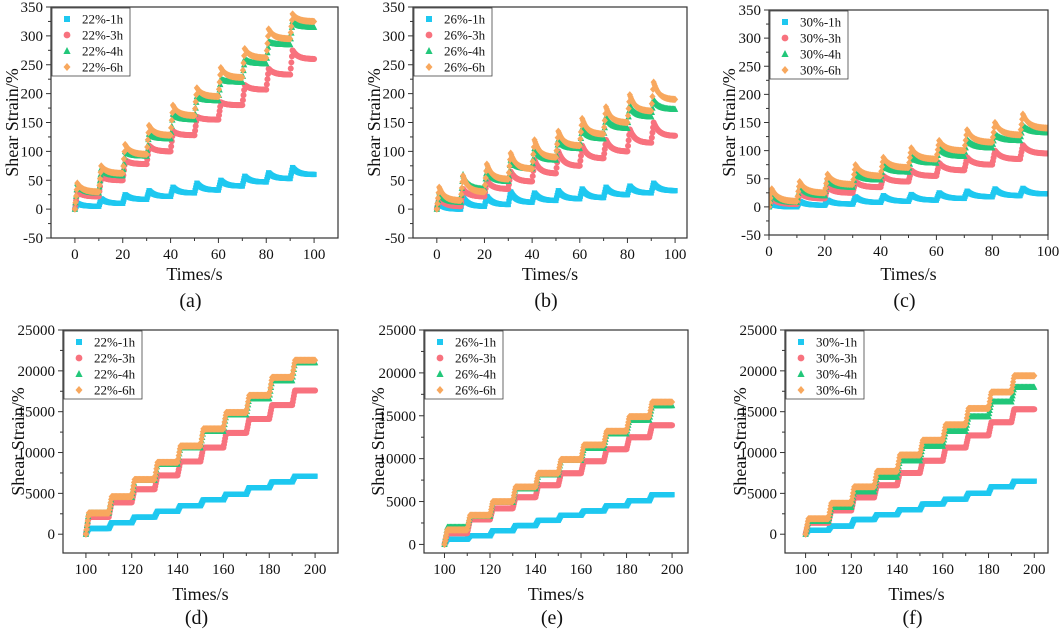 The width and height of the screenshot is (1059, 633). Describe the element at coordinates (194, 188) in the screenshot. I see `series-22%-1h` at that location.